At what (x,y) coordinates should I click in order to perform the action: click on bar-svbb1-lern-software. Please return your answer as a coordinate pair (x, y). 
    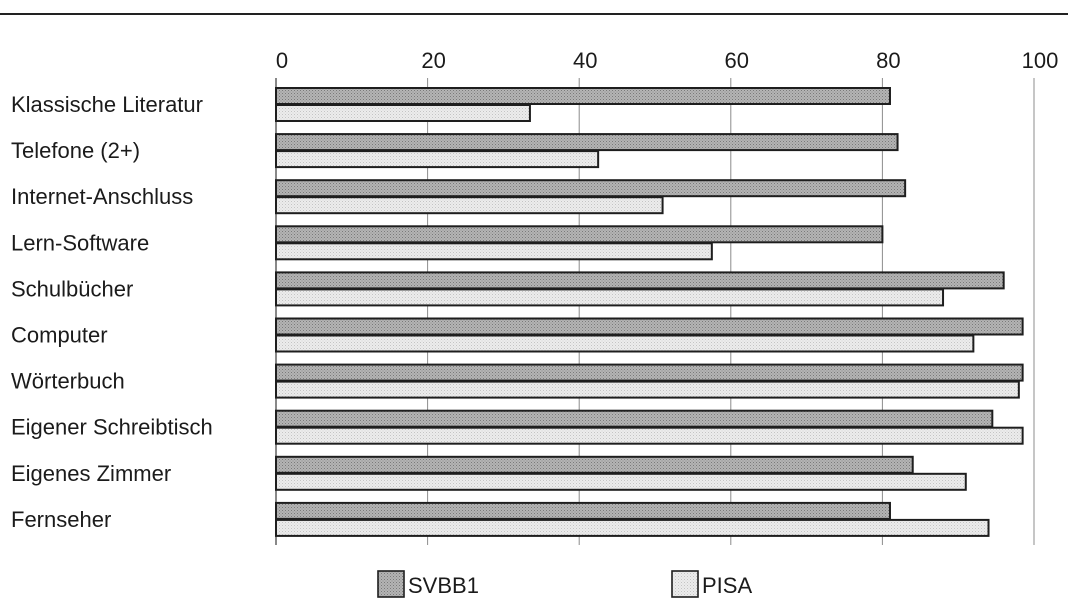
    Looking at the image, I should click on (579, 234).